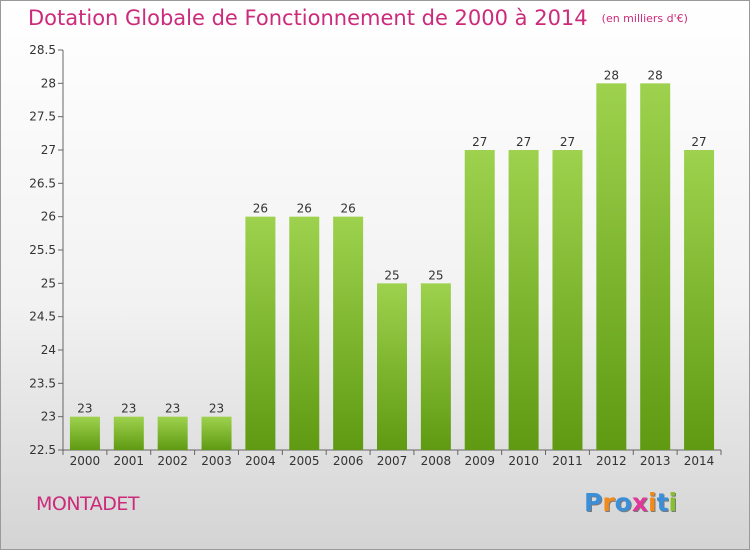 The image size is (750, 550). Describe the element at coordinates (479, 142) in the screenshot. I see `data-label-2009: 27` at that location.